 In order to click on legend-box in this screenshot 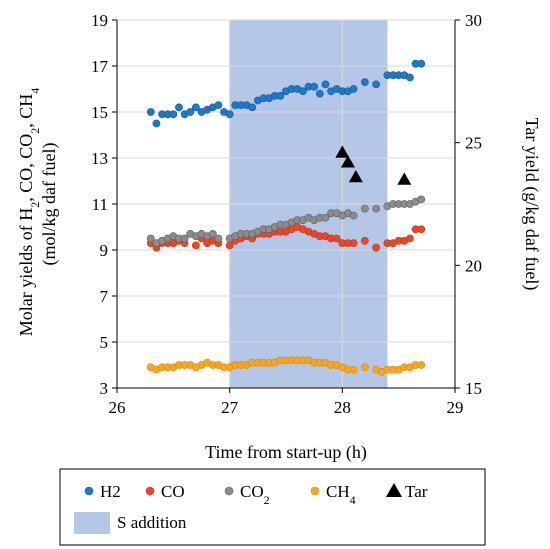, I will do `click(272, 507)`.